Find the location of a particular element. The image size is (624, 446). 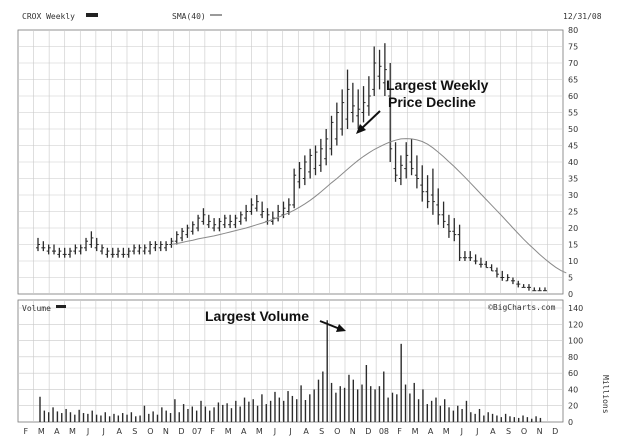

price-tick-label: 15 is located at coordinates (573, 245).